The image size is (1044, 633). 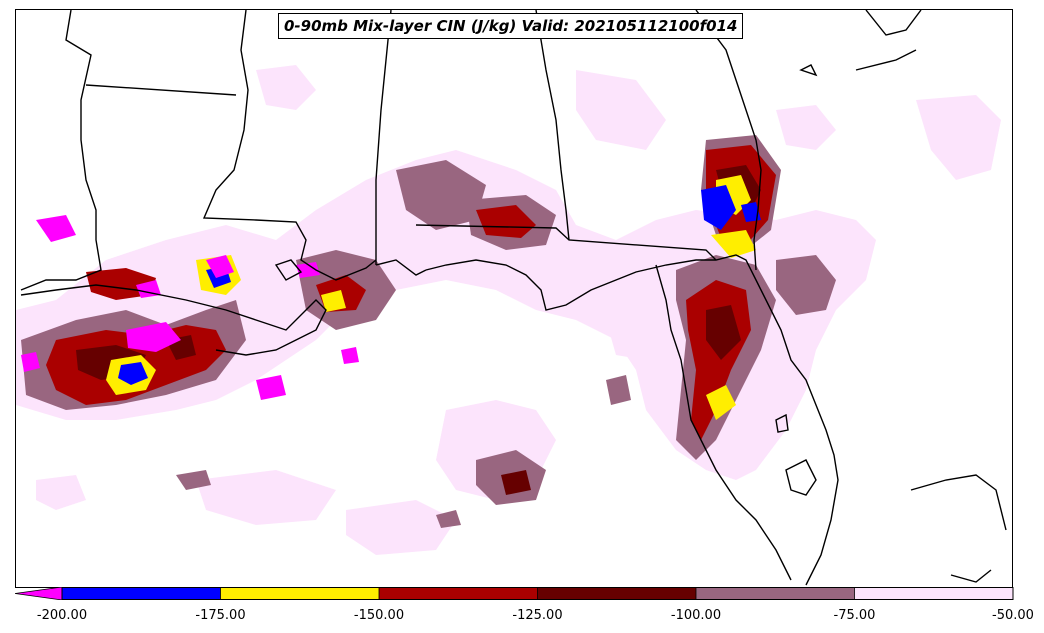 I want to click on colorbar-tick: -50.00, so click(x=1013, y=615).